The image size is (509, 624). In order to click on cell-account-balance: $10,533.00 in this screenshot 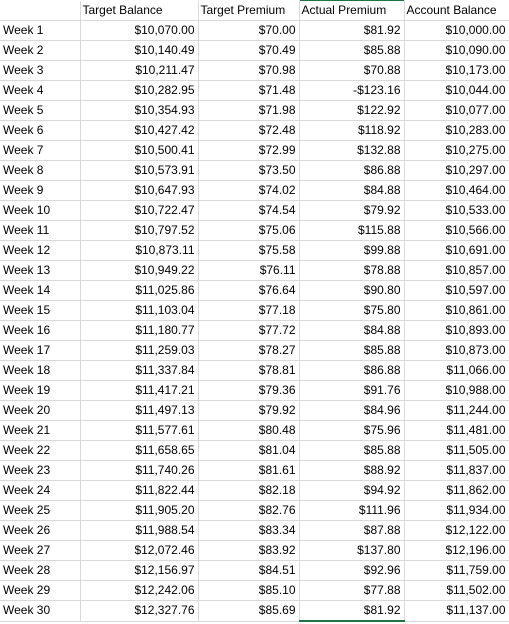, I will do `click(456, 210)`.